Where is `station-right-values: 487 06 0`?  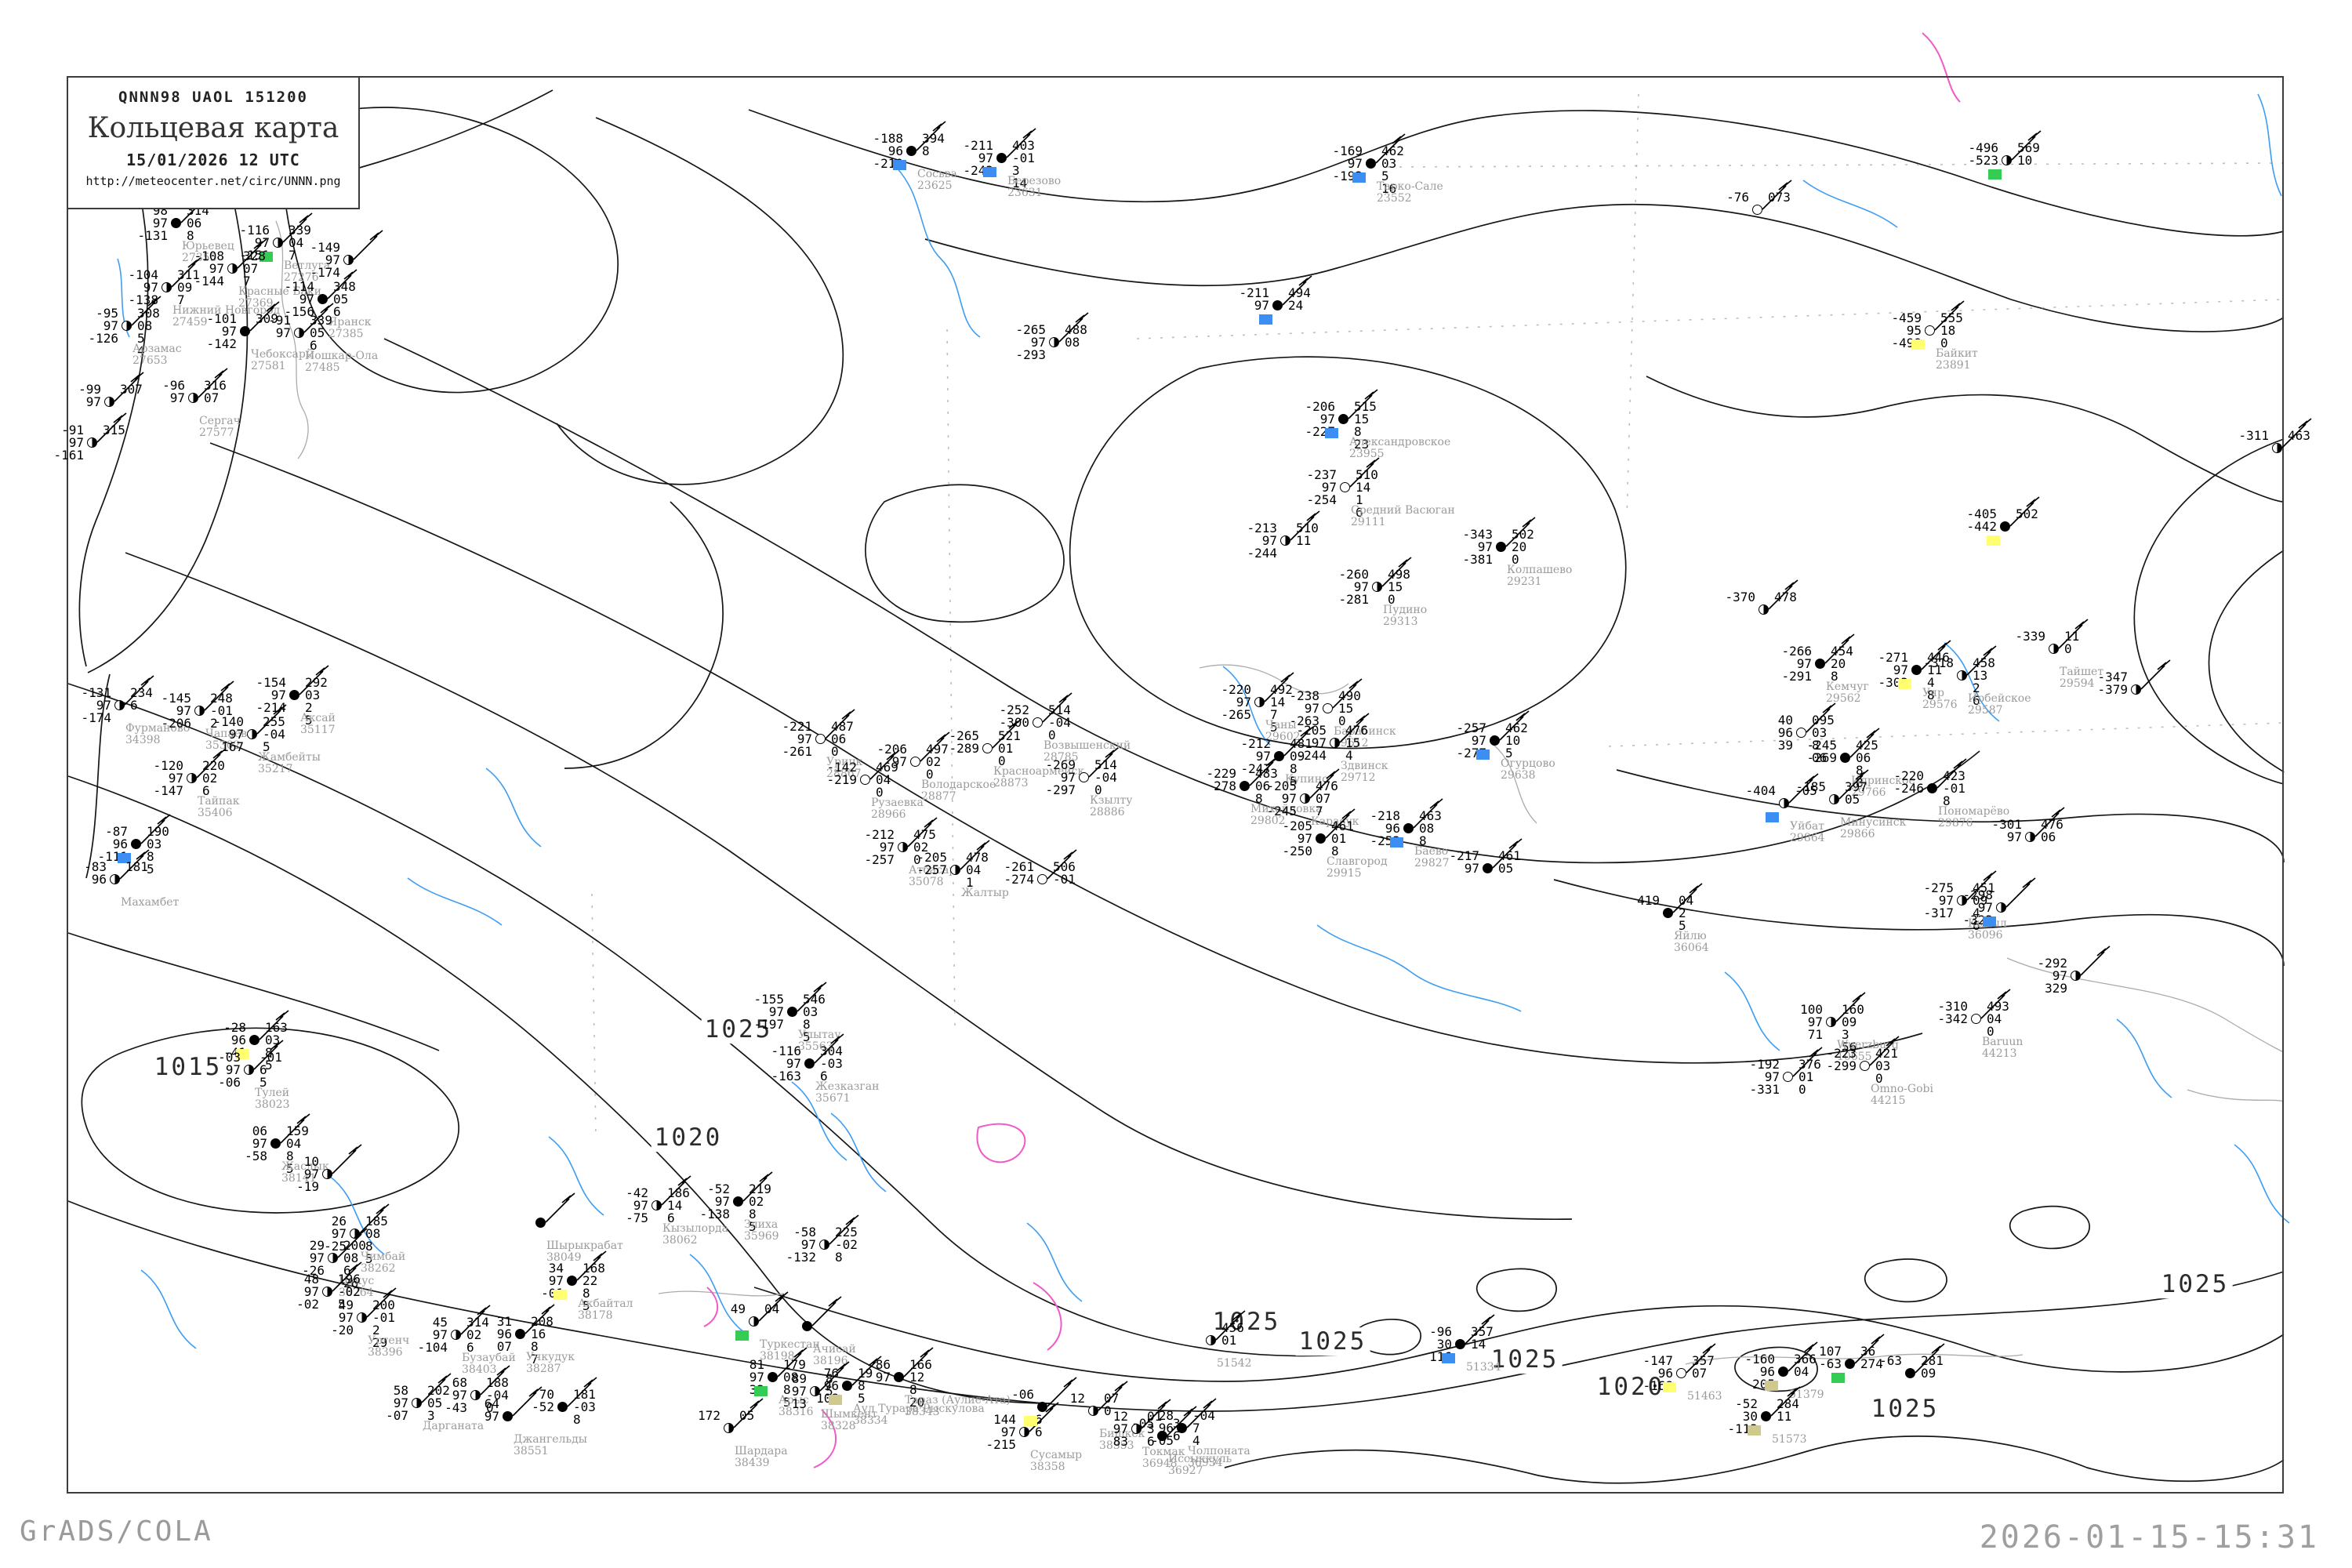
station-right-values: 487 06 0 is located at coordinates (842, 739).